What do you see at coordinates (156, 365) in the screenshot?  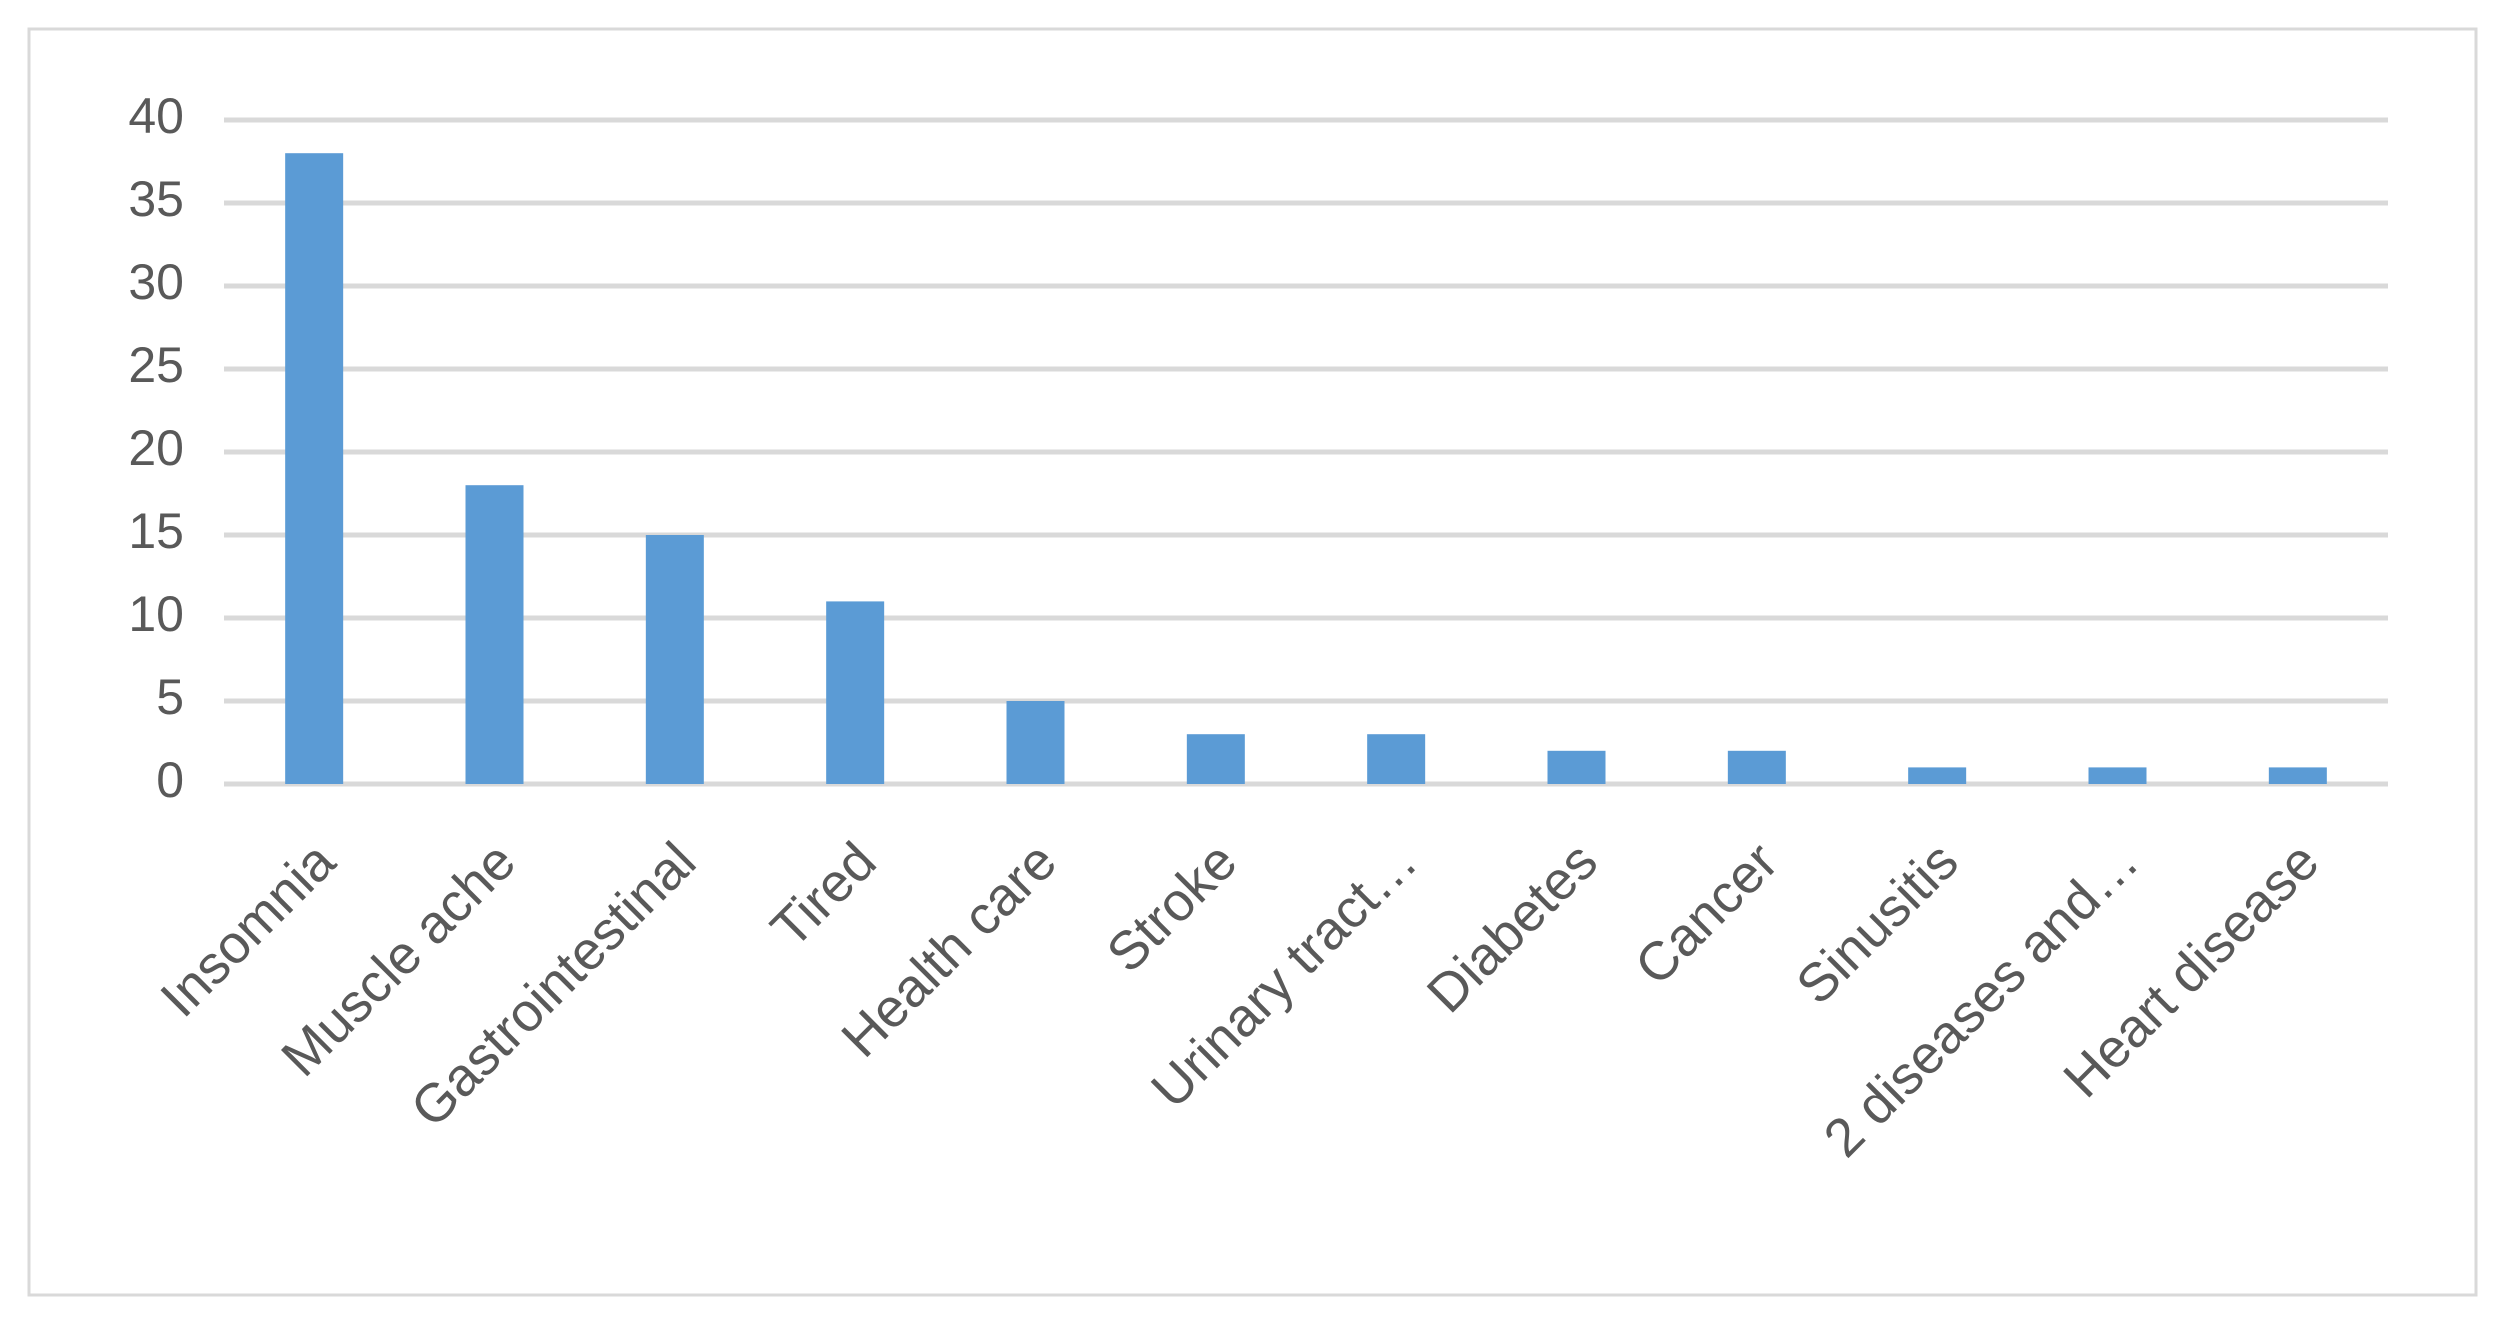 I see `y-tick-label: 25` at bounding box center [156, 365].